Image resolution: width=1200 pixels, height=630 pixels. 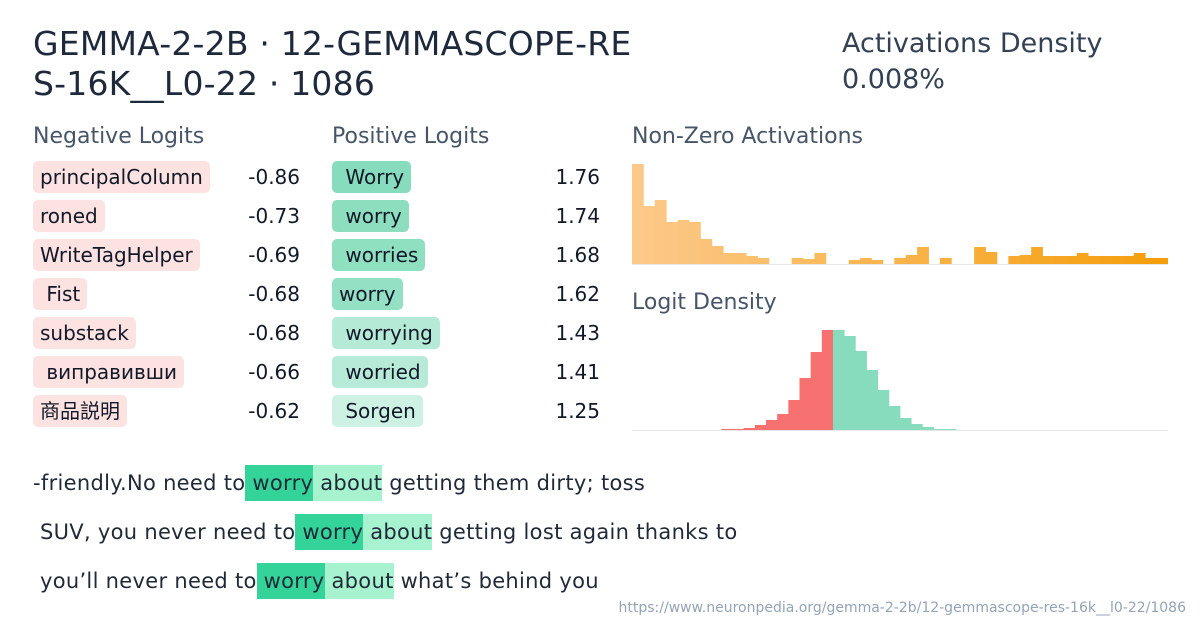 I want to click on example-text: you’ll never need to, so click(x=145, y=581).